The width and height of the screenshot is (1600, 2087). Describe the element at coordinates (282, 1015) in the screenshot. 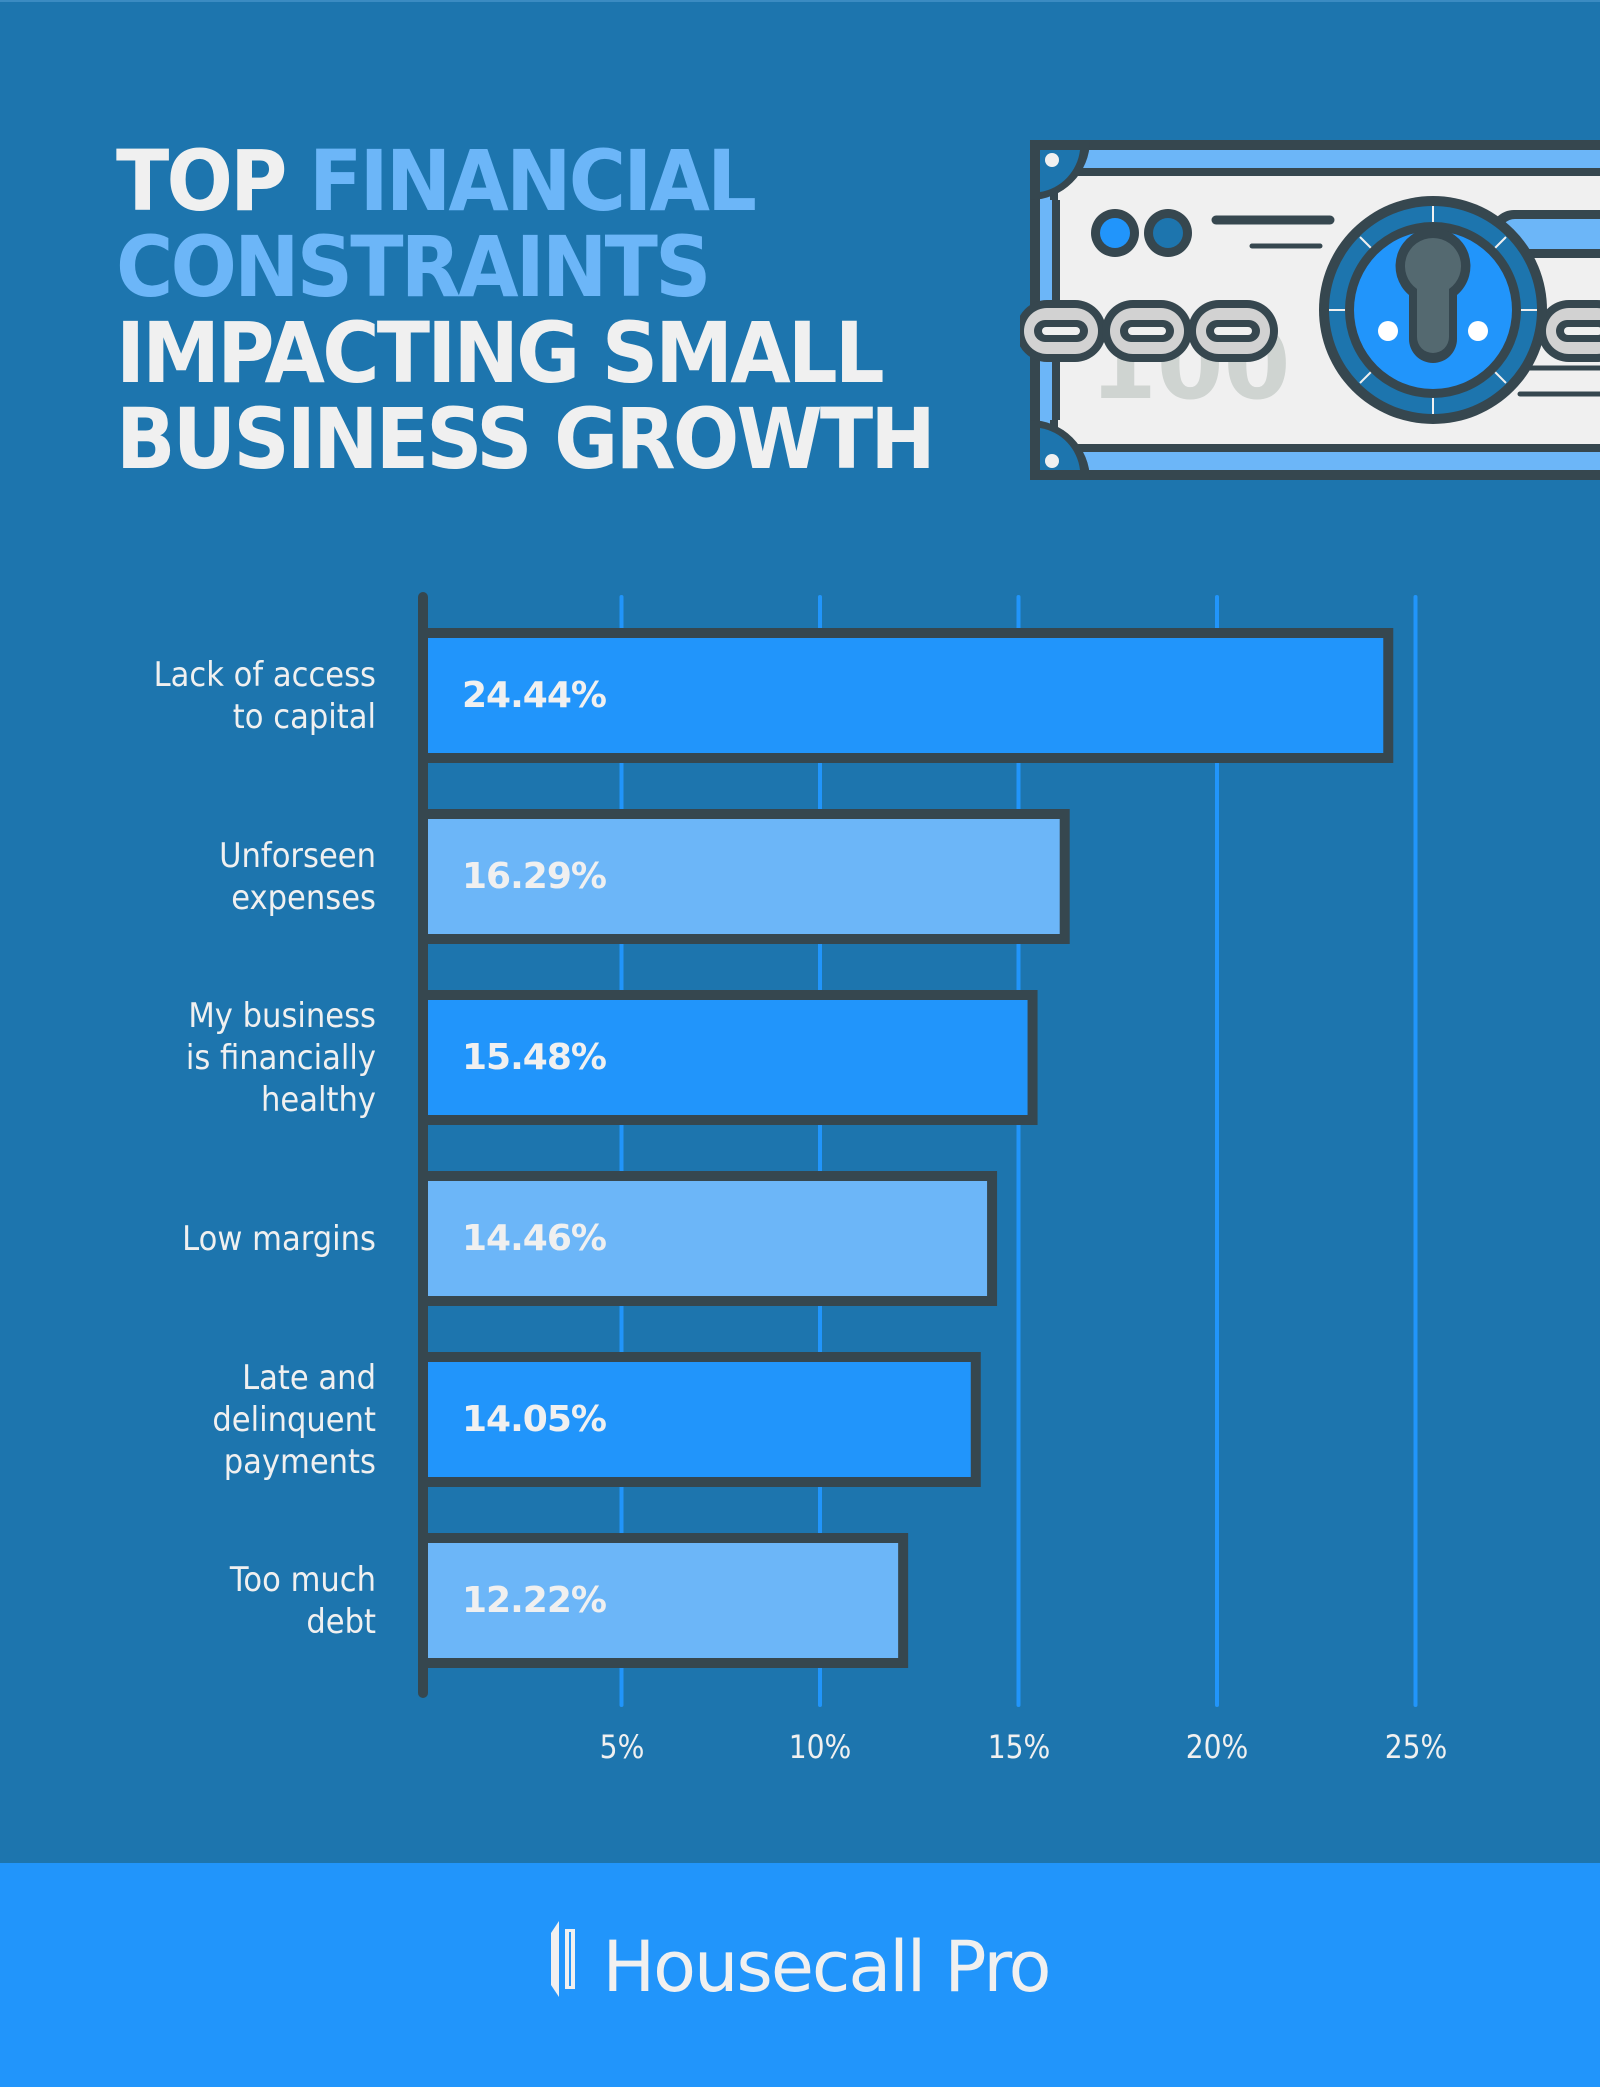

I see `category-label-line: My business` at that location.